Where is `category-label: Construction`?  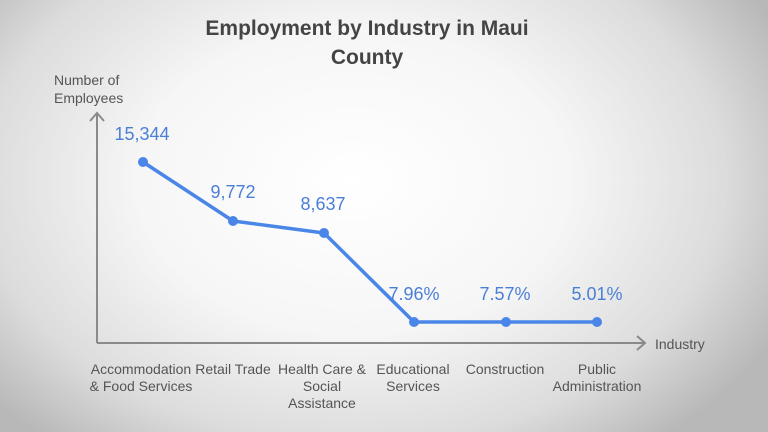 category-label: Construction is located at coordinates (505, 369).